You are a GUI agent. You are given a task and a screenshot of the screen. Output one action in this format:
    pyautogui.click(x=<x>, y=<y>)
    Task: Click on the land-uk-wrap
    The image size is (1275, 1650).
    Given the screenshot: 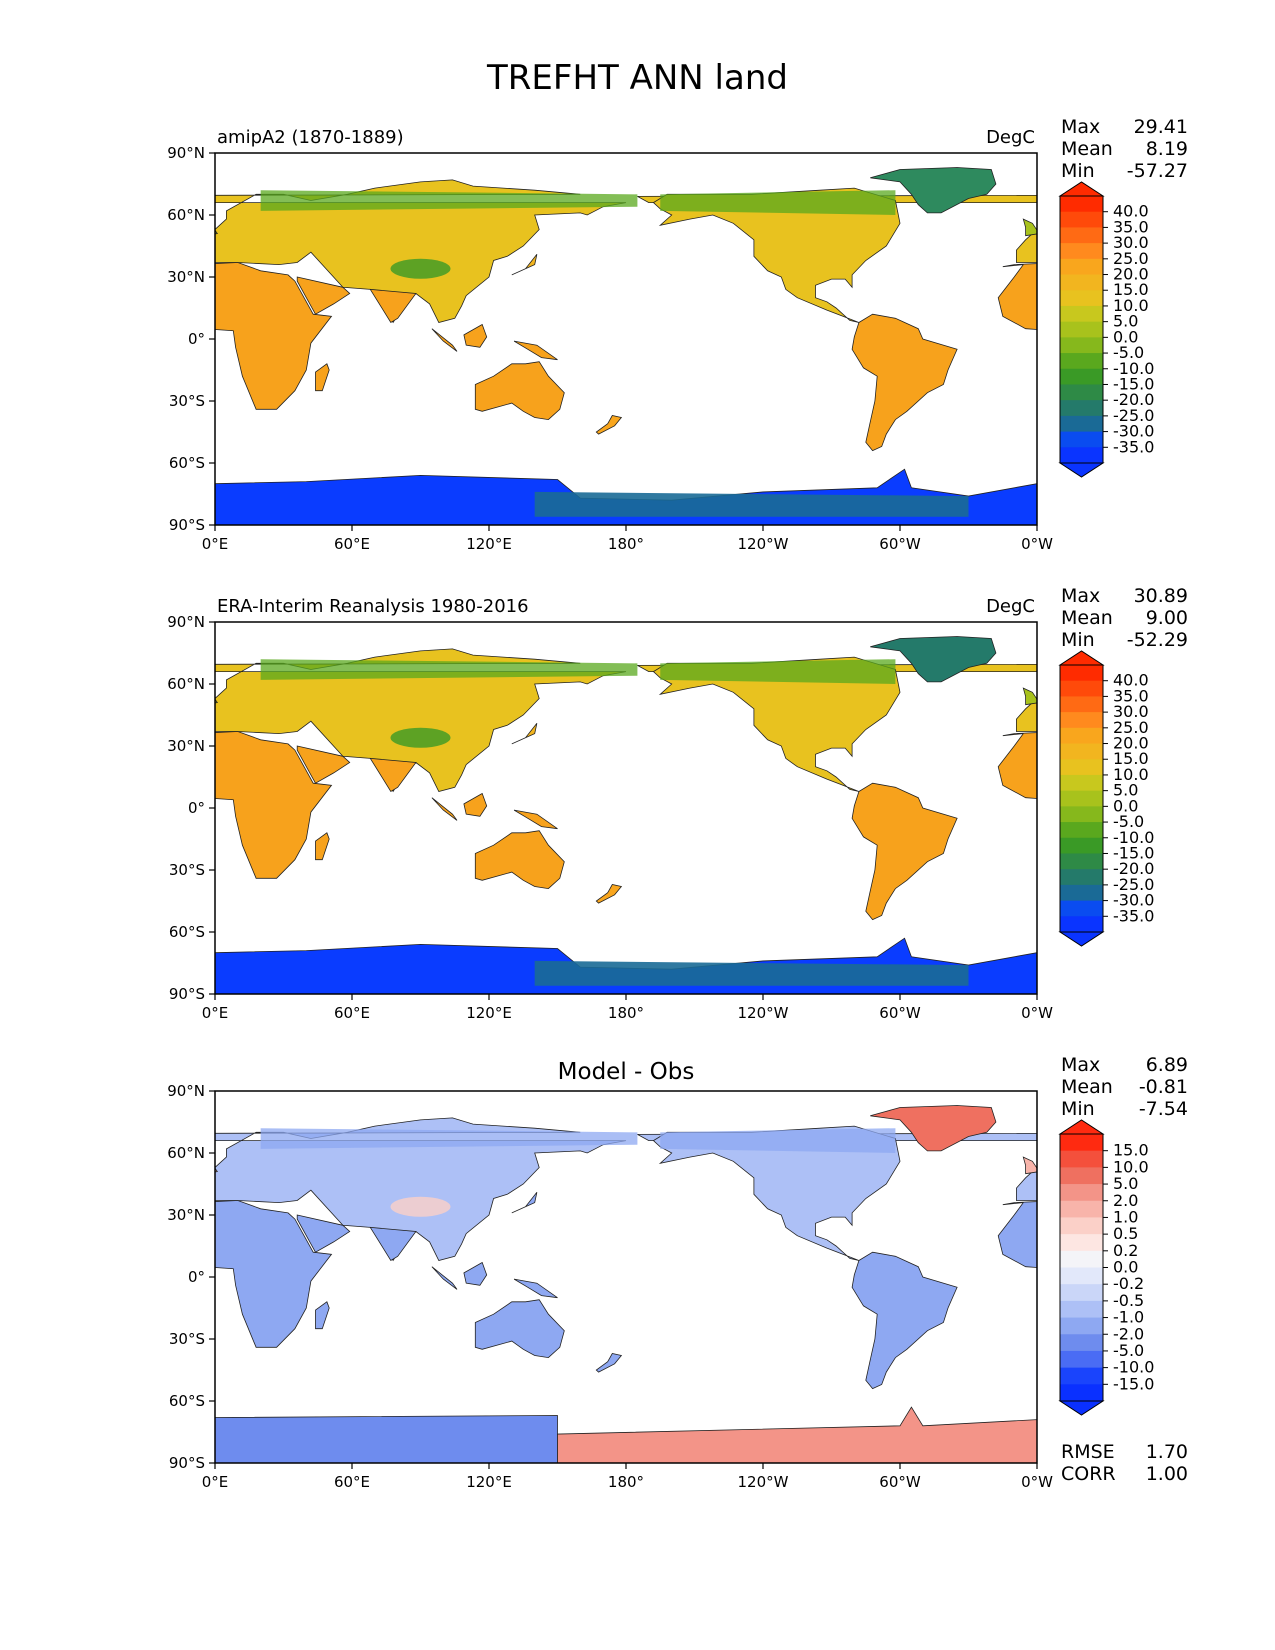 What is the action you would take?
    pyautogui.click(x=1029, y=227)
    